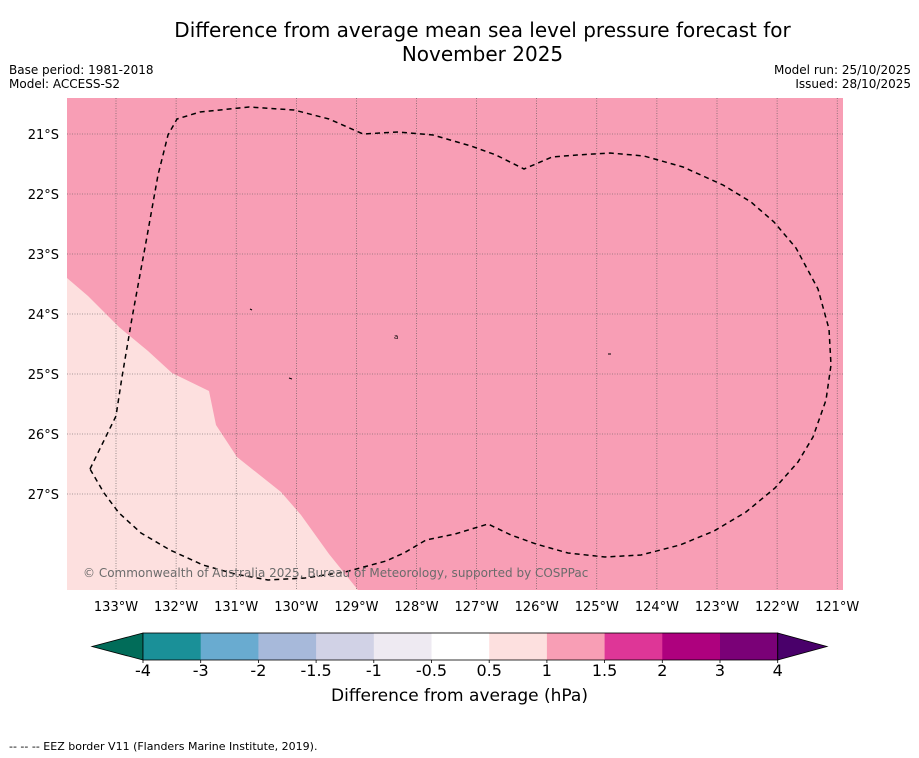  I want to click on colorbar-tick-label: -1.5, so click(315, 670).